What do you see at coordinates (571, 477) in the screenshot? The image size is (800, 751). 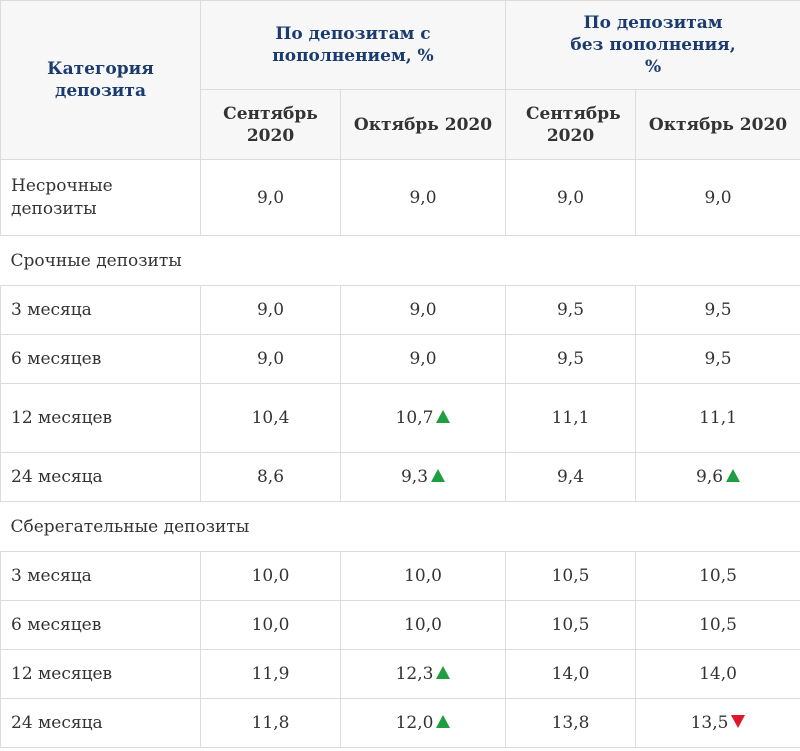 I see `cell-value: 9,4` at bounding box center [571, 477].